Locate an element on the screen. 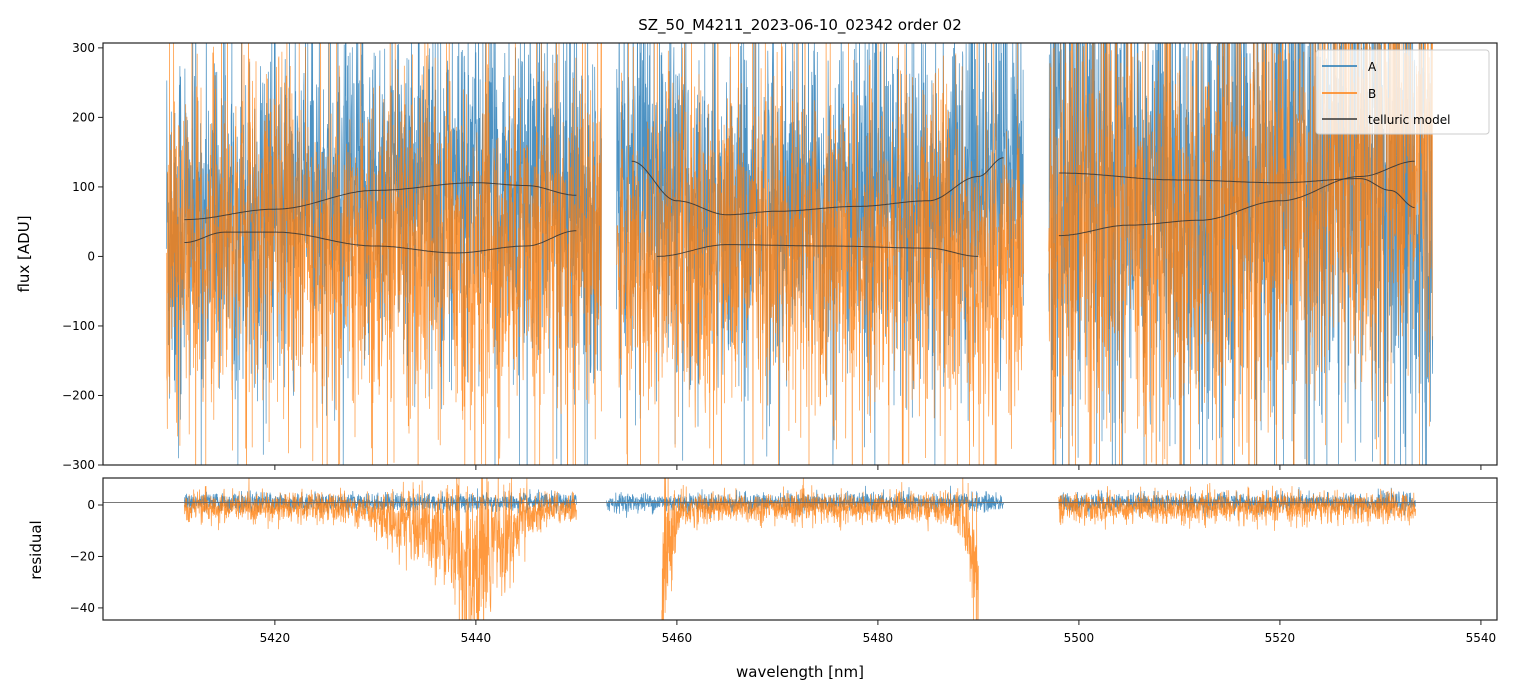 The width and height of the screenshot is (1518, 700). y-tick-label: −20 is located at coordinates (82, 556).